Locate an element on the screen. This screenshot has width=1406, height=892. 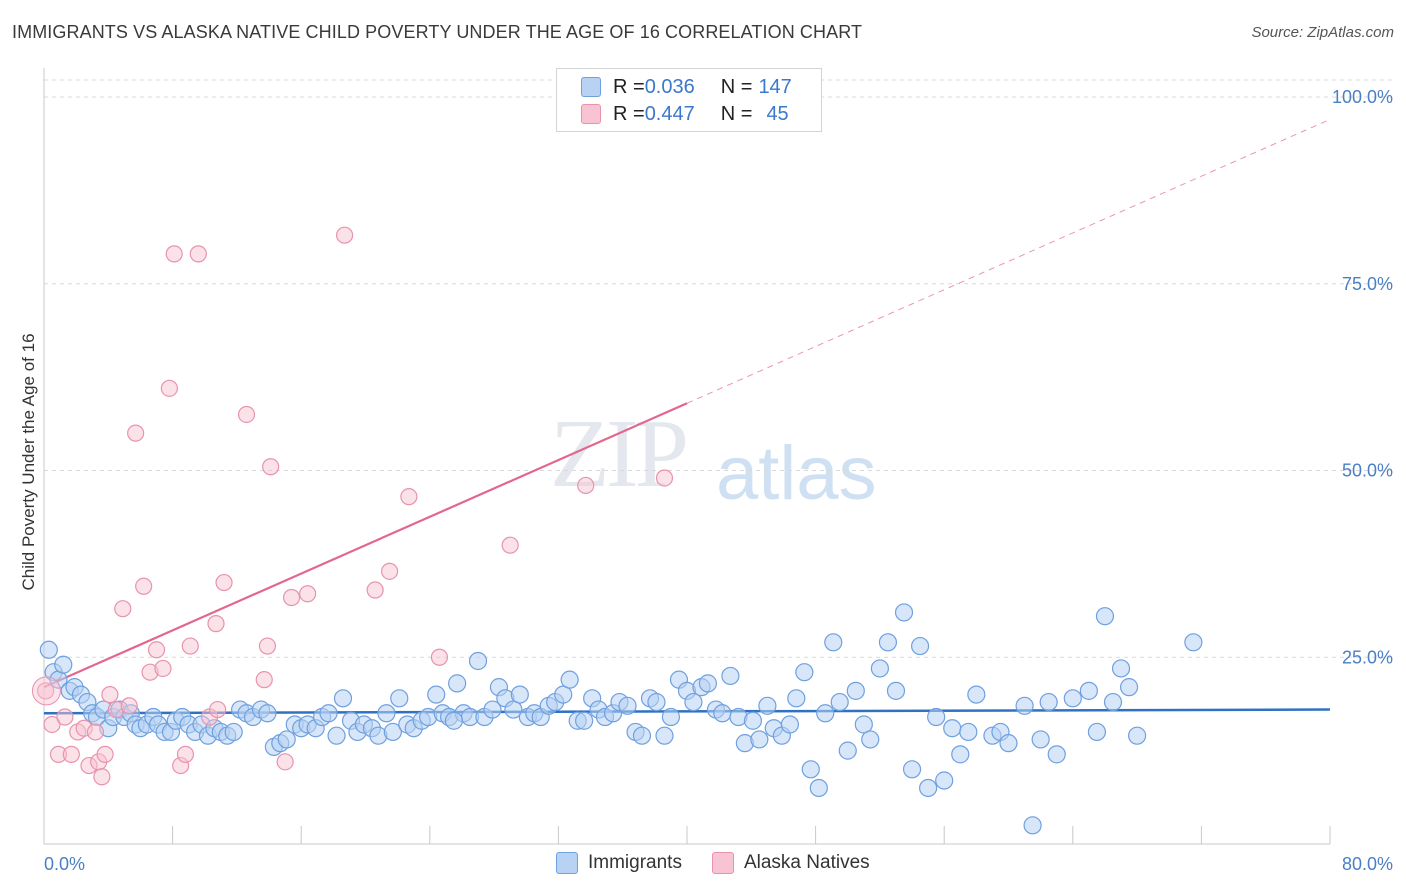
legend-item-alaska-natives: Alaska Natives is located at coordinates (790, 863).